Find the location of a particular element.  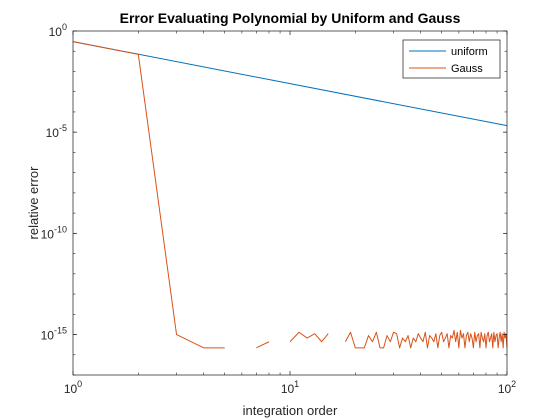

legend-box is located at coordinates (451, 59).